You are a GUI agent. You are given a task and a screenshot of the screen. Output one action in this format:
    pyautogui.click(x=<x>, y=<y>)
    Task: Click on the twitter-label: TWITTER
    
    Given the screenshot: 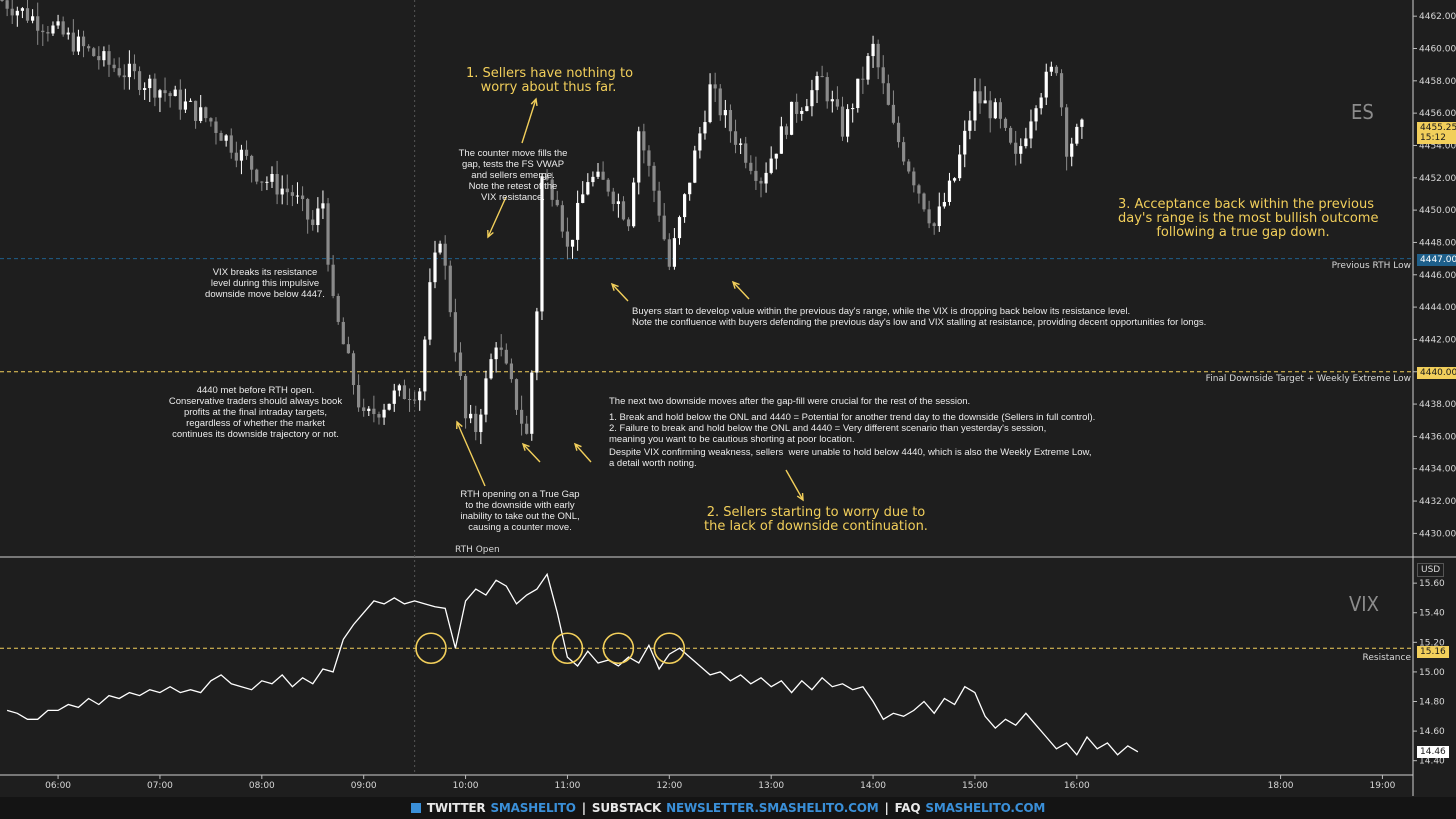 What is the action you would take?
    pyautogui.click(x=456, y=808)
    